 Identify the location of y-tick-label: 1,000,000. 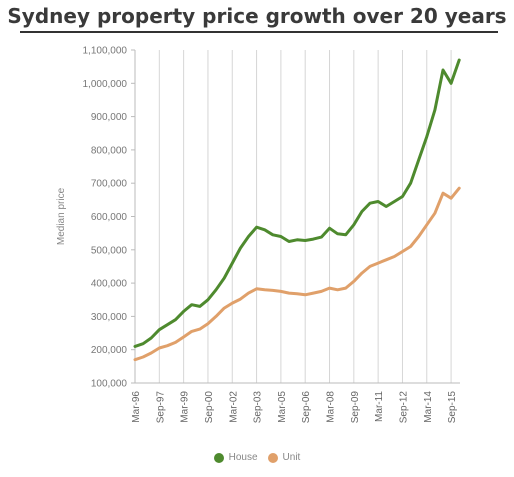
(105, 84).